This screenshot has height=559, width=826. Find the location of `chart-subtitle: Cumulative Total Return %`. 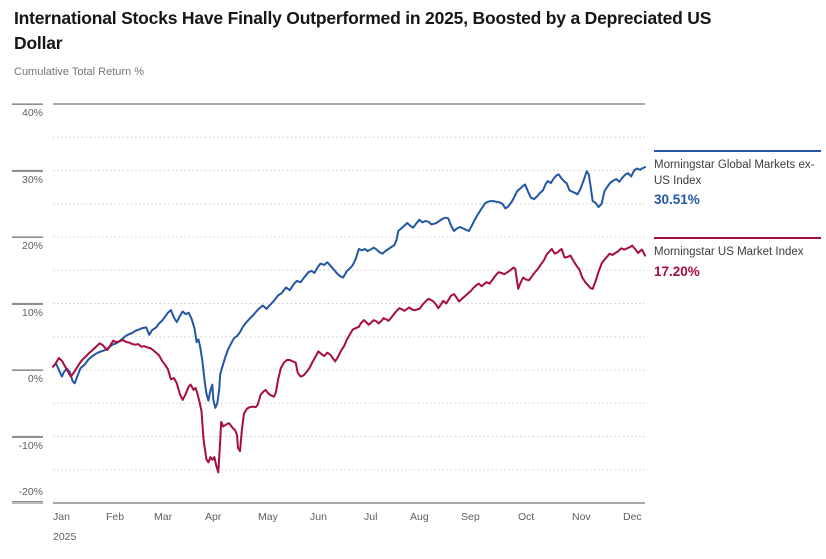

chart-subtitle: Cumulative Total Return % is located at coordinates (79, 72).